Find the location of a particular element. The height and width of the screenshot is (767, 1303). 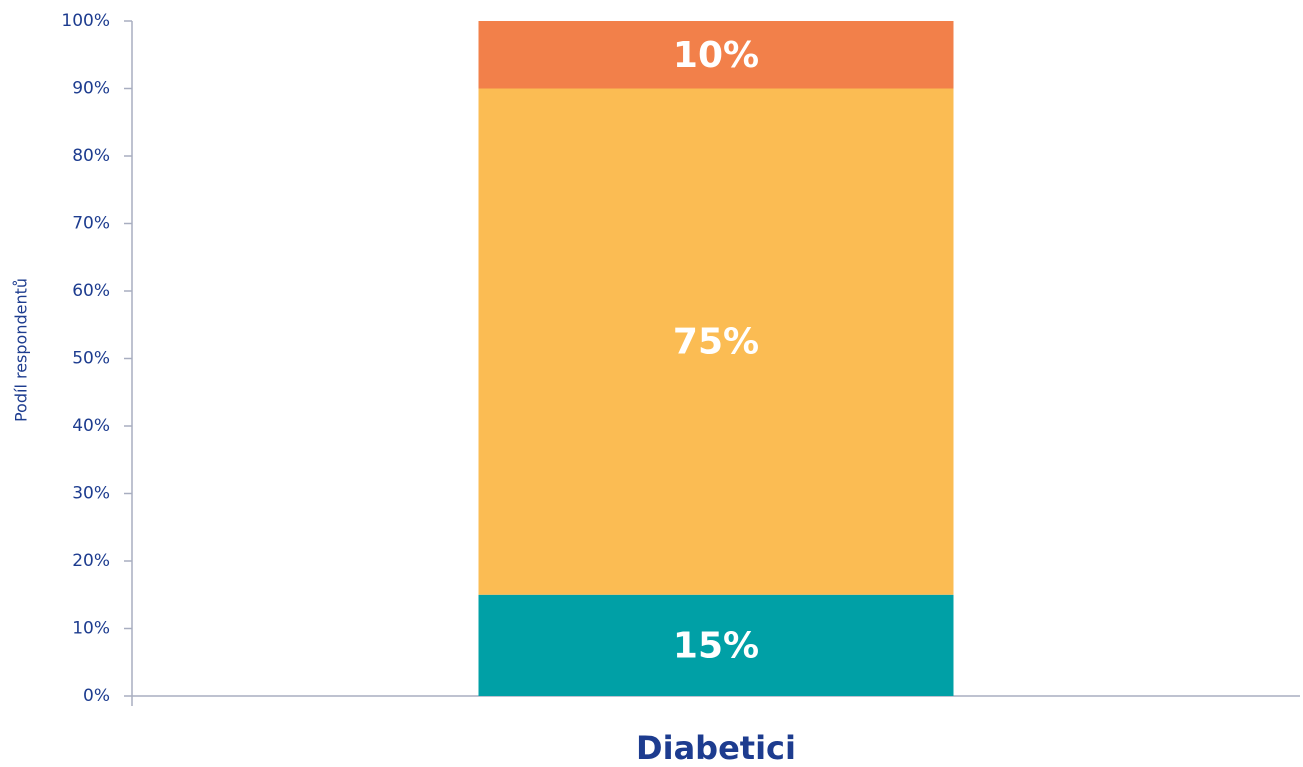

y-tick-label: 40% is located at coordinates (91, 426).